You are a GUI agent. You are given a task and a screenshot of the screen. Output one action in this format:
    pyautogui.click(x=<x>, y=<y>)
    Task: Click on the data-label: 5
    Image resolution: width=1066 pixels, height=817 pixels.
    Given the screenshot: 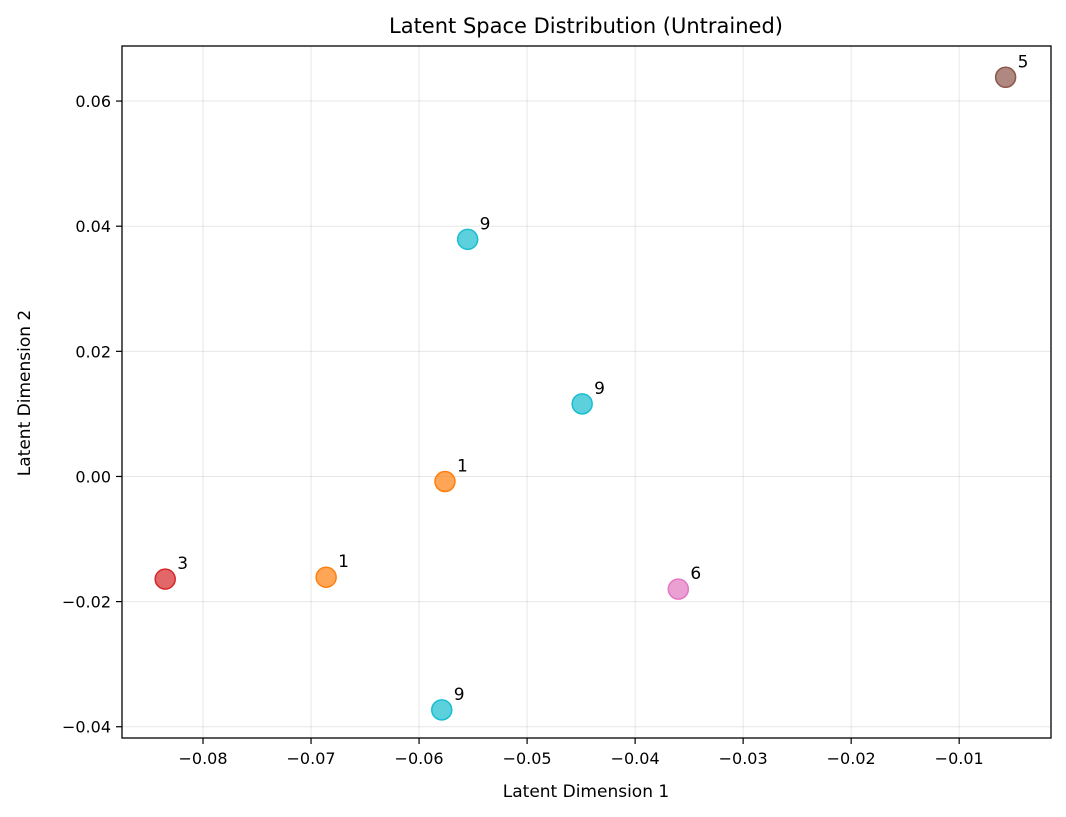 What is the action you would take?
    pyautogui.click(x=1023, y=62)
    